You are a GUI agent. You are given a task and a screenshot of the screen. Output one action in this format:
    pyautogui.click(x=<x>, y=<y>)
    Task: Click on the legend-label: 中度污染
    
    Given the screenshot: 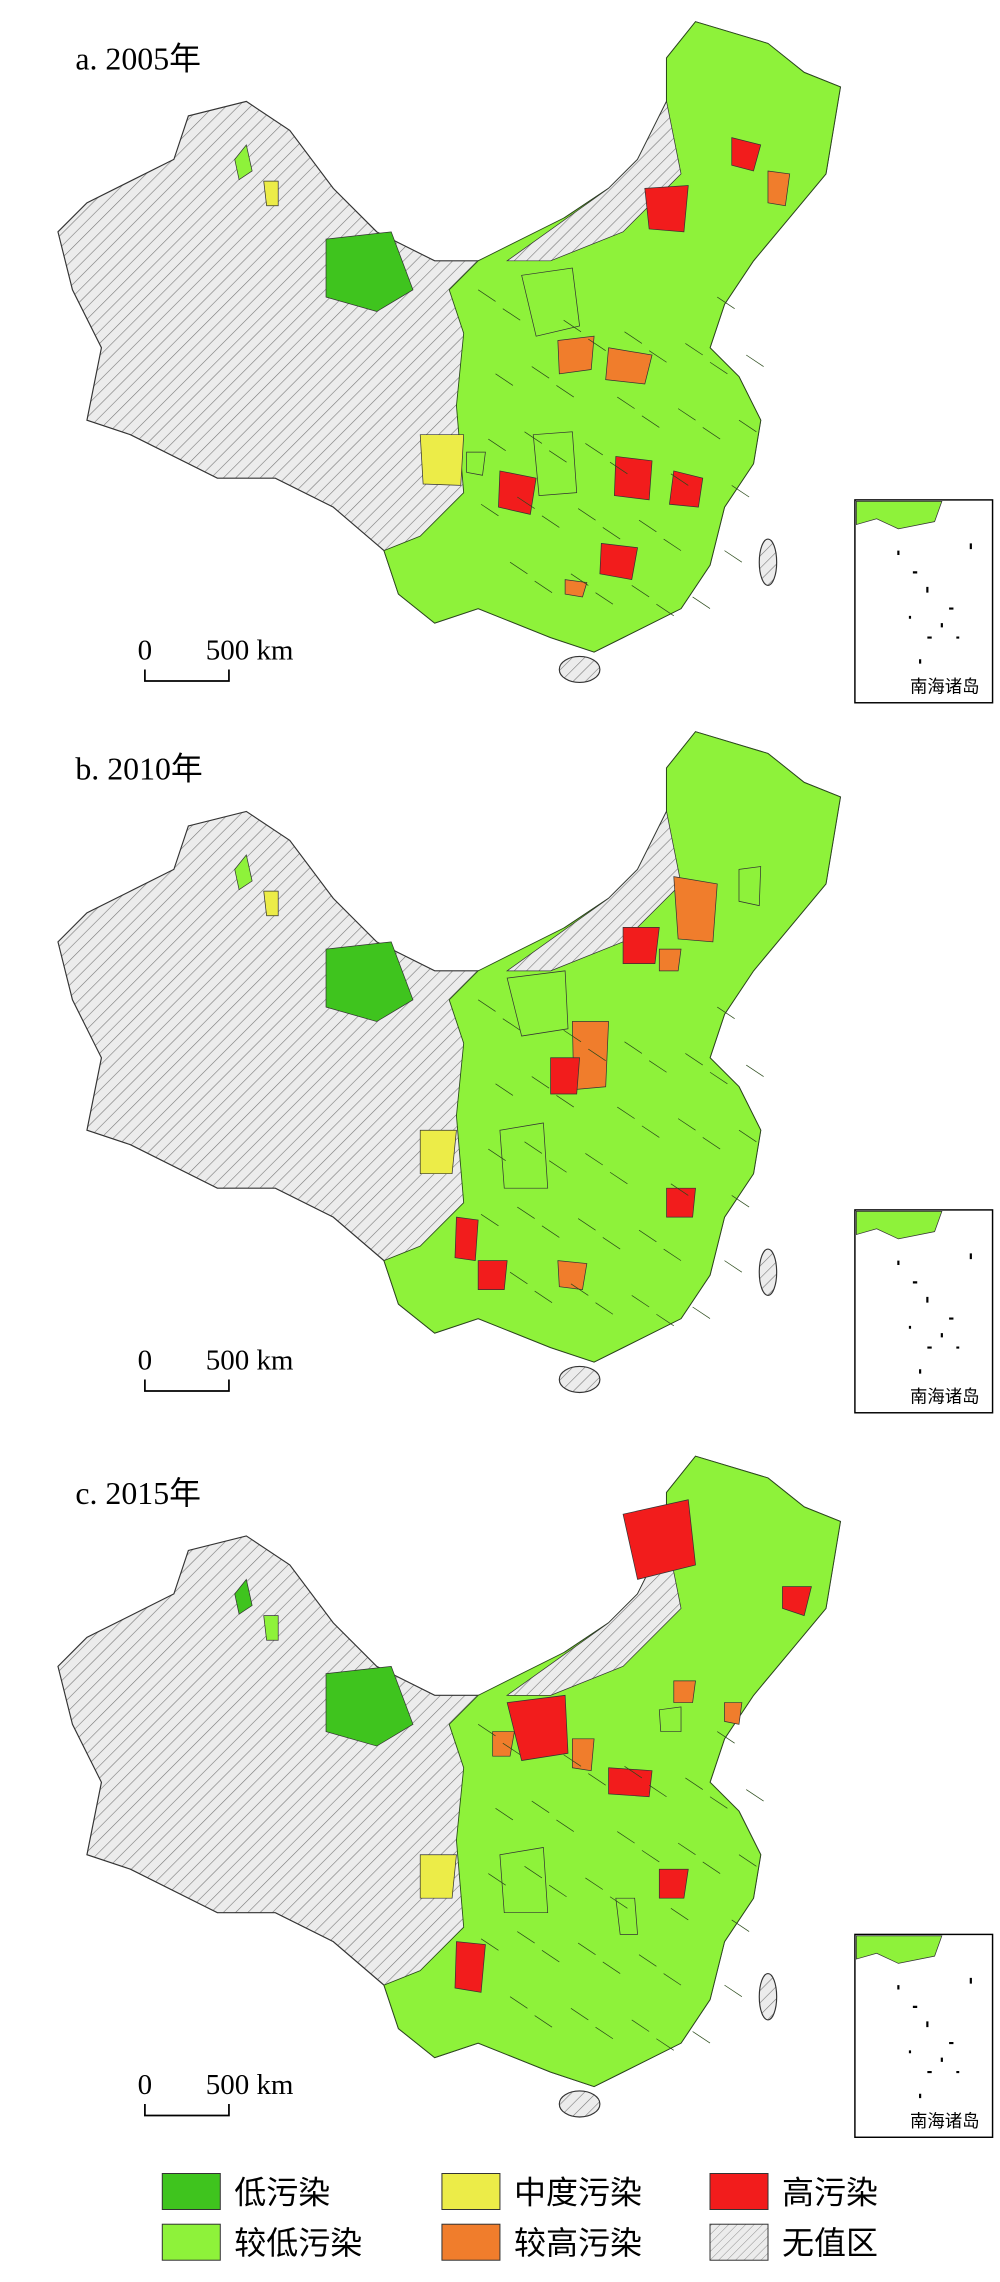 What is the action you would take?
    pyautogui.click(x=578, y=2193)
    